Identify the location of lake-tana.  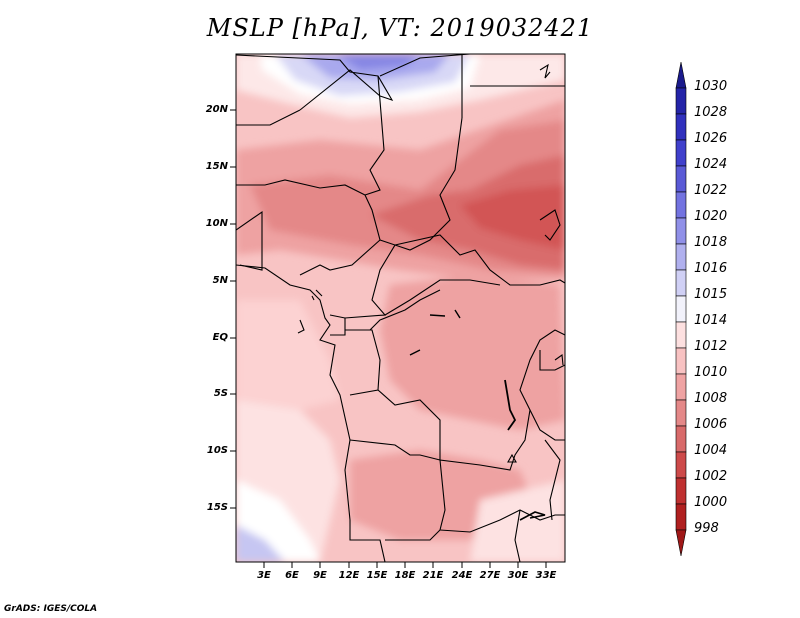
(550, 225).